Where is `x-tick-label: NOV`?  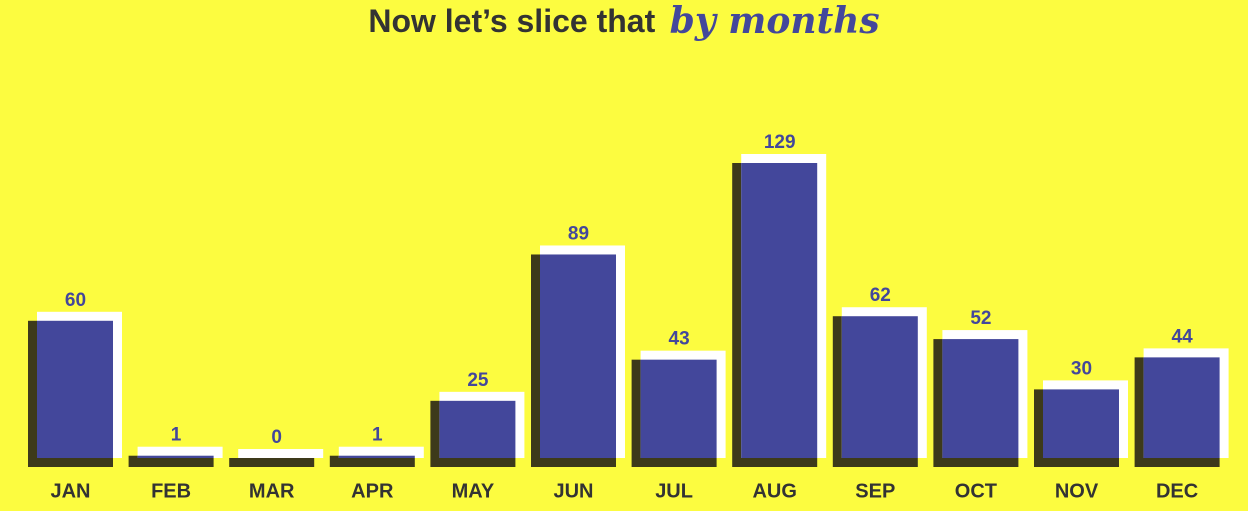 x-tick-label: NOV is located at coordinates (1077, 491).